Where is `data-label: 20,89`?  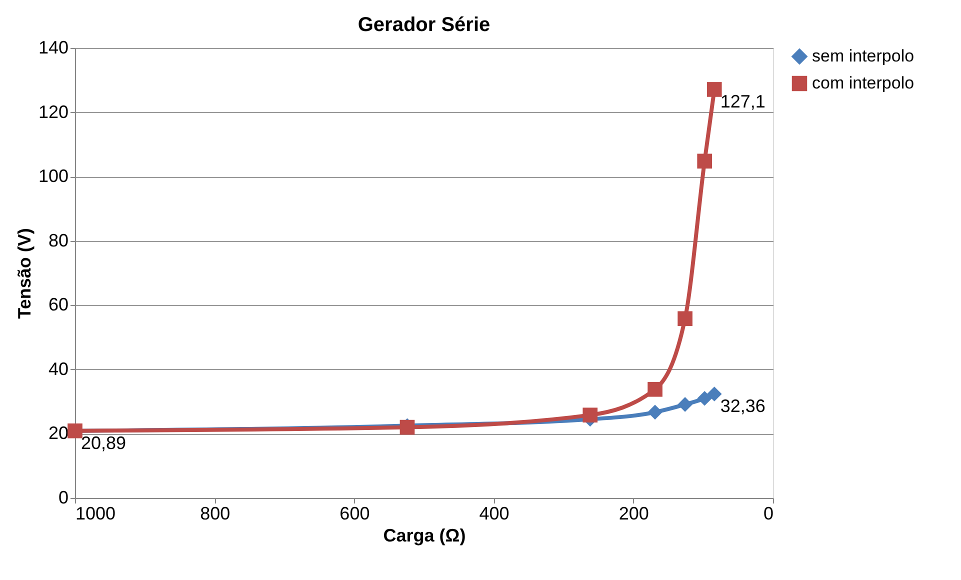 data-label: 20,89 is located at coordinates (103, 442).